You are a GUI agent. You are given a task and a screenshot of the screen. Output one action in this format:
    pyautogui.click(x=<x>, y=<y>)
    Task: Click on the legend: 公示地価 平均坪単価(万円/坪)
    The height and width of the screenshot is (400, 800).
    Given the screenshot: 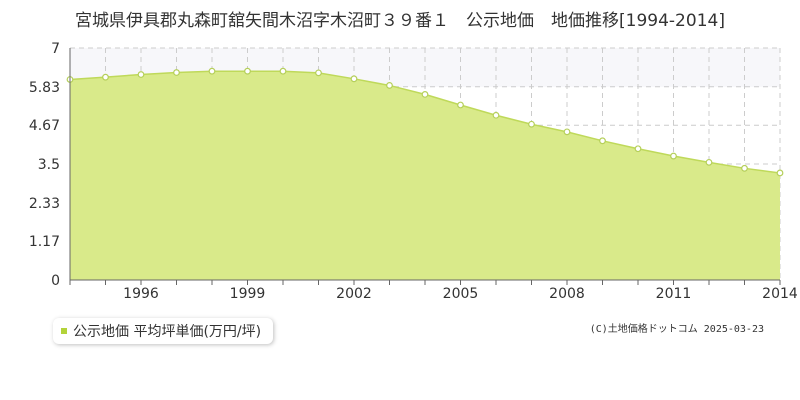 What is the action you would take?
    pyautogui.click(x=163, y=331)
    